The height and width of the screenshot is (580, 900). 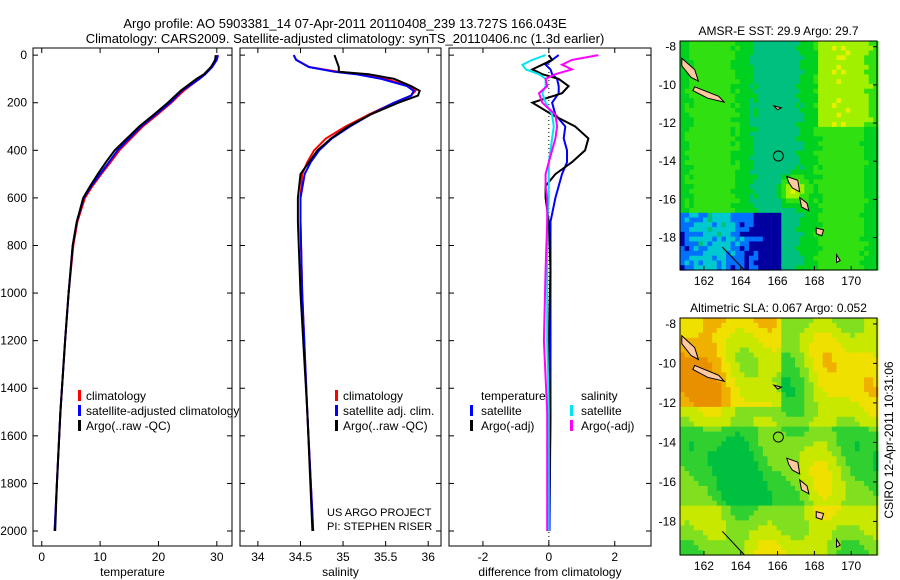 What do you see at coordinates (483, 557) in the screenshot?
I see `x-tick-label: -2` at bounding box center [483, 557].